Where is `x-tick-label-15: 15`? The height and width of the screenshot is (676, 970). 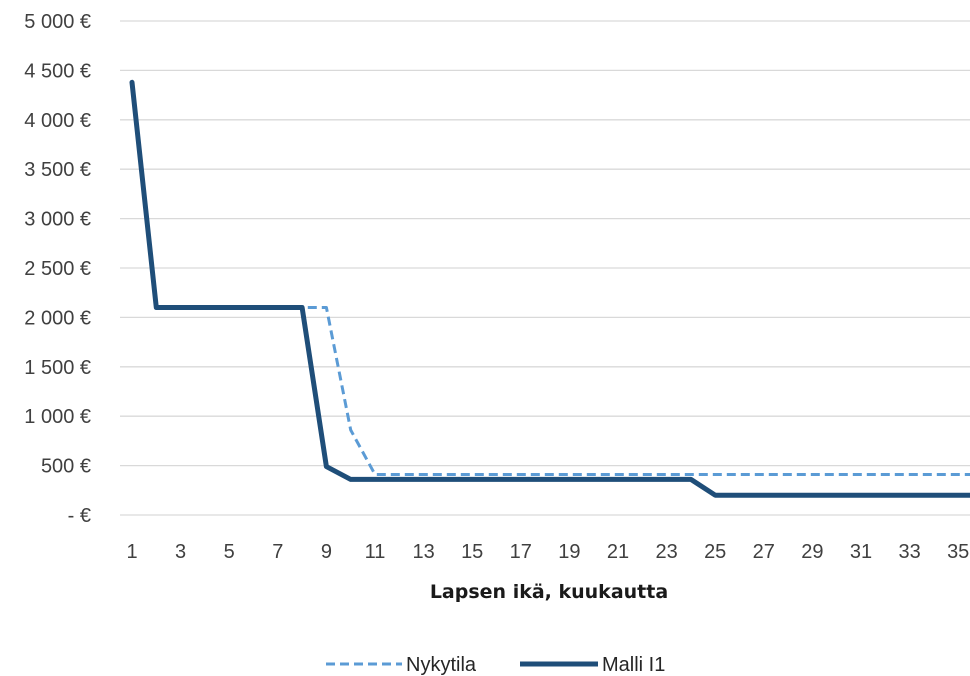
x-tick-label-15: 15 is located at coordinates (472, 552).